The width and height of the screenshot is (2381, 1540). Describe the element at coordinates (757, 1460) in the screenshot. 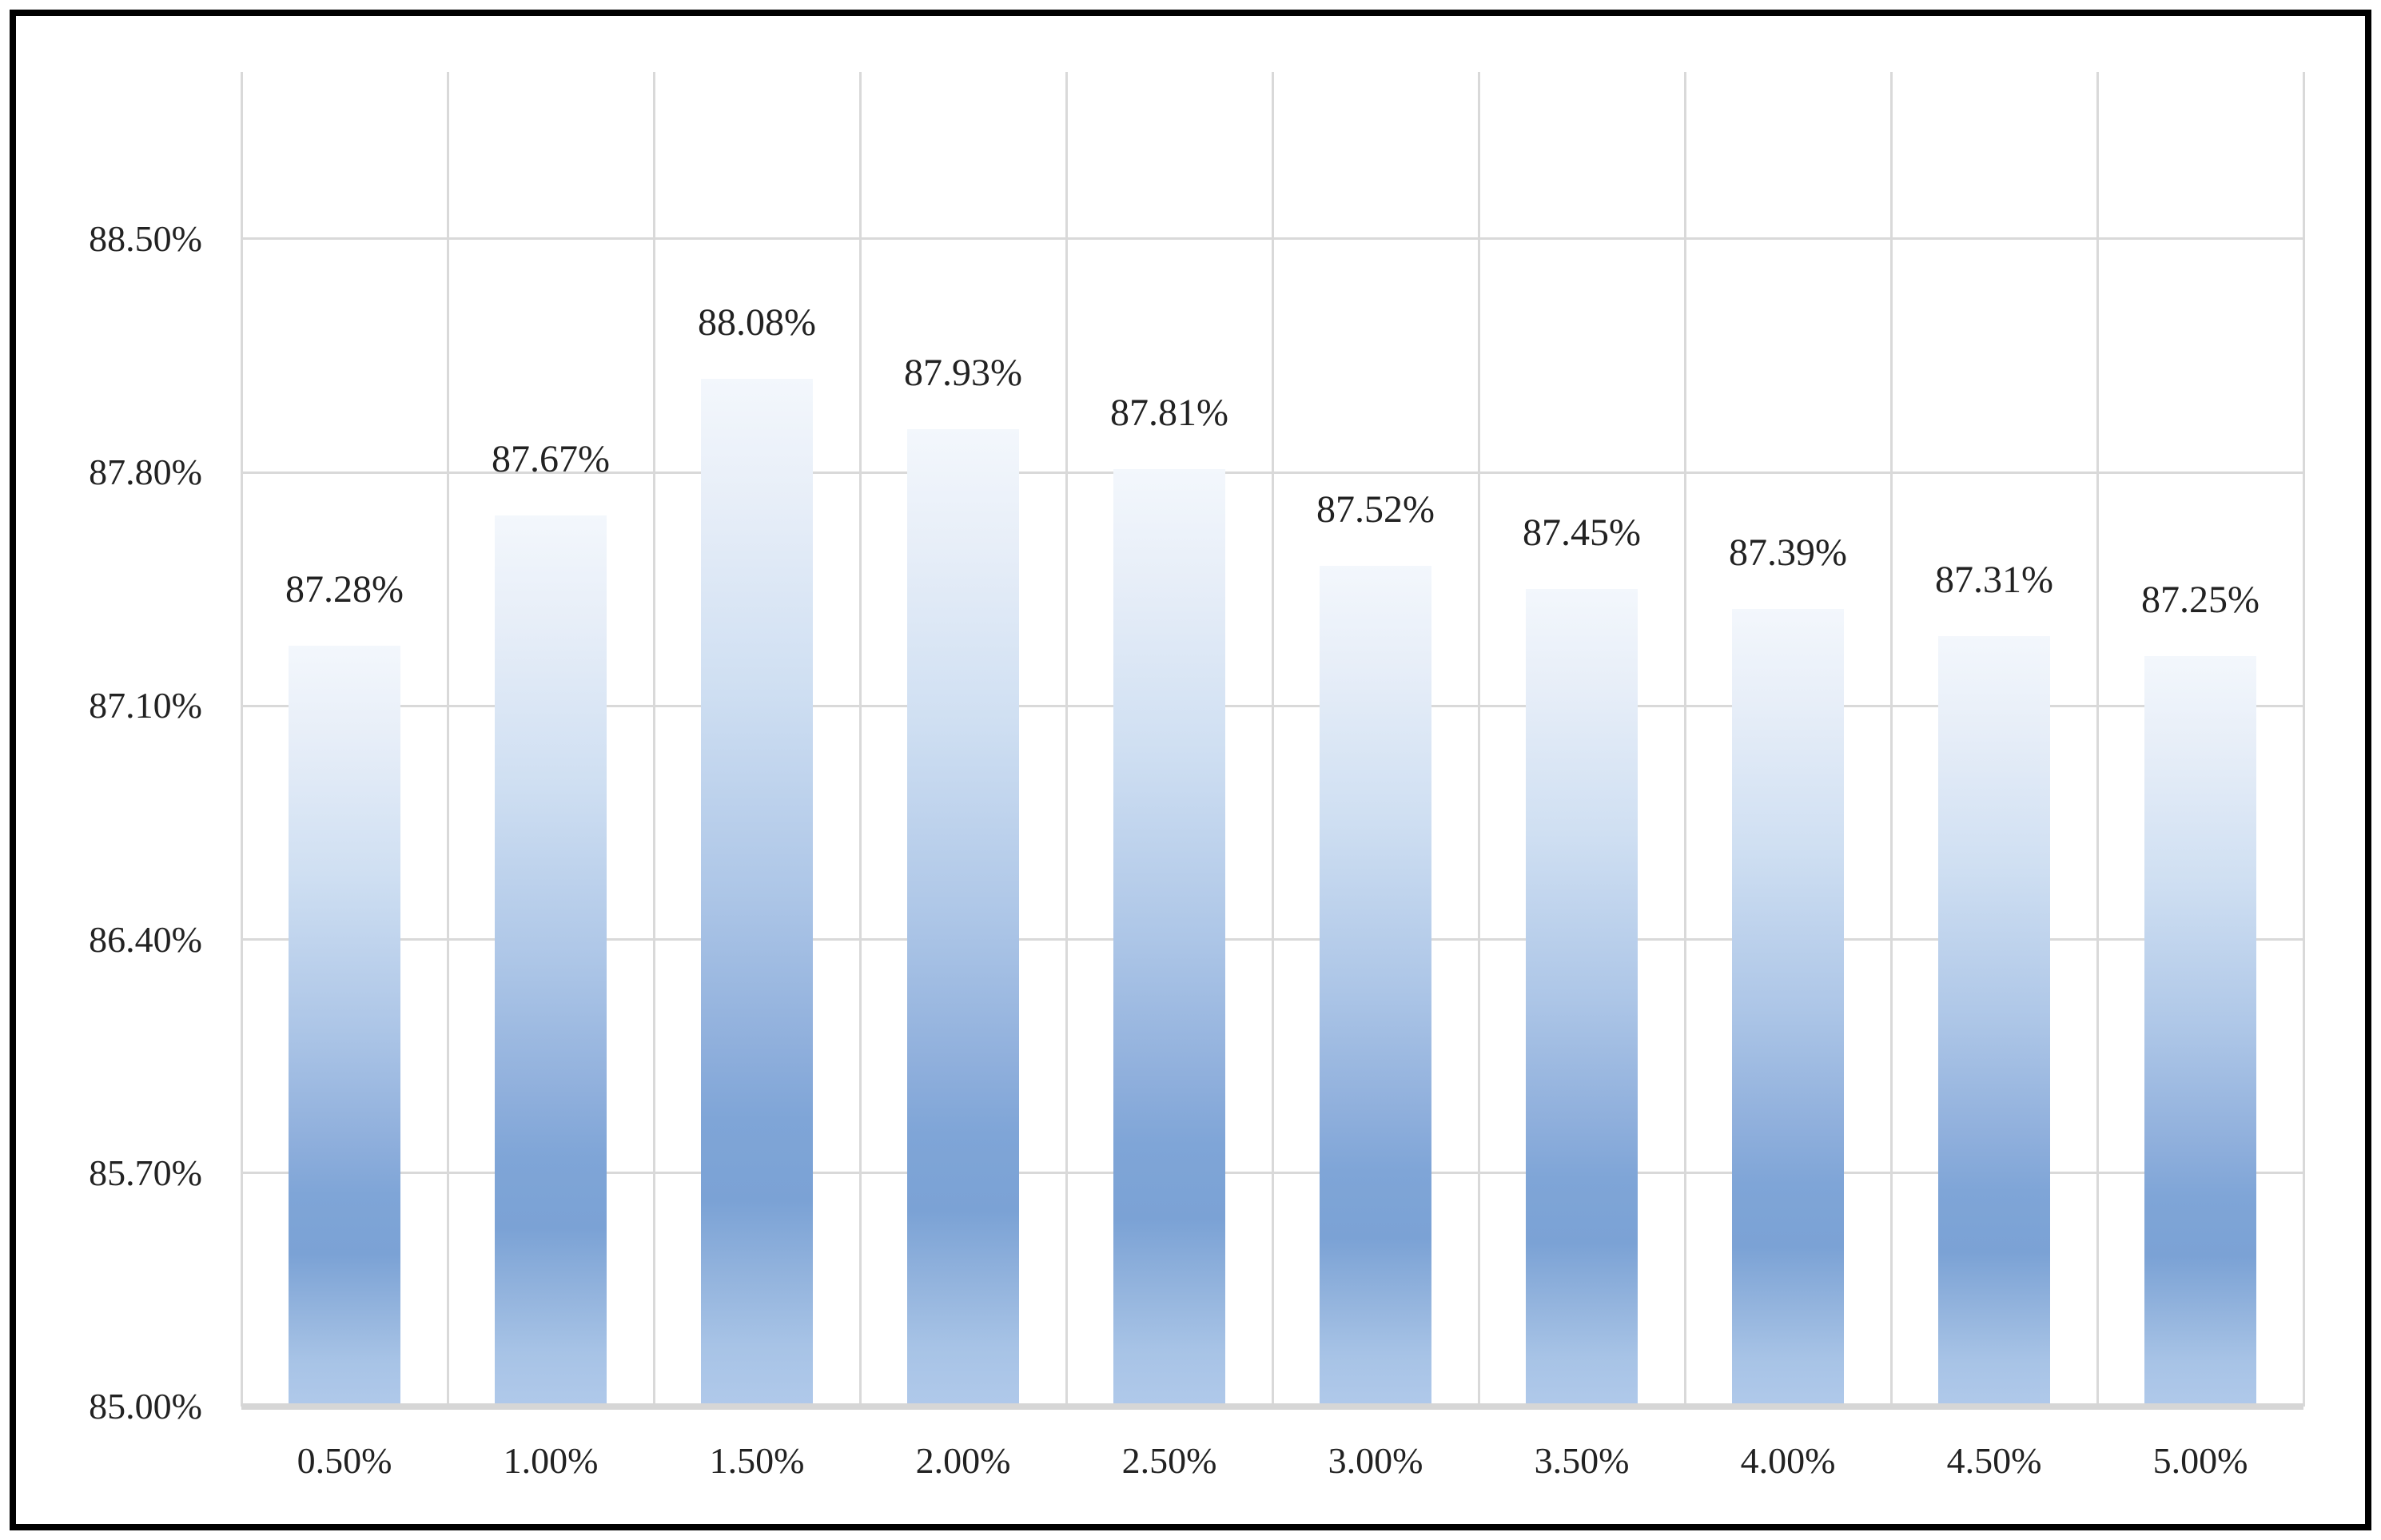

I see `x-tick-label: 1.50%` at that location.